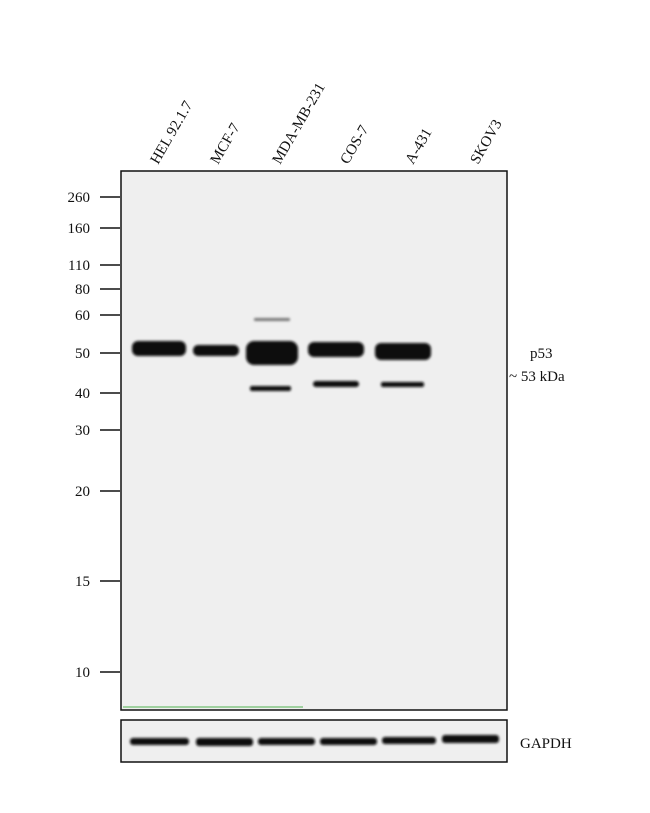 This screenshot has width=650, height=813. I want to click on lane-label: MCF-7, so click(226, 143).